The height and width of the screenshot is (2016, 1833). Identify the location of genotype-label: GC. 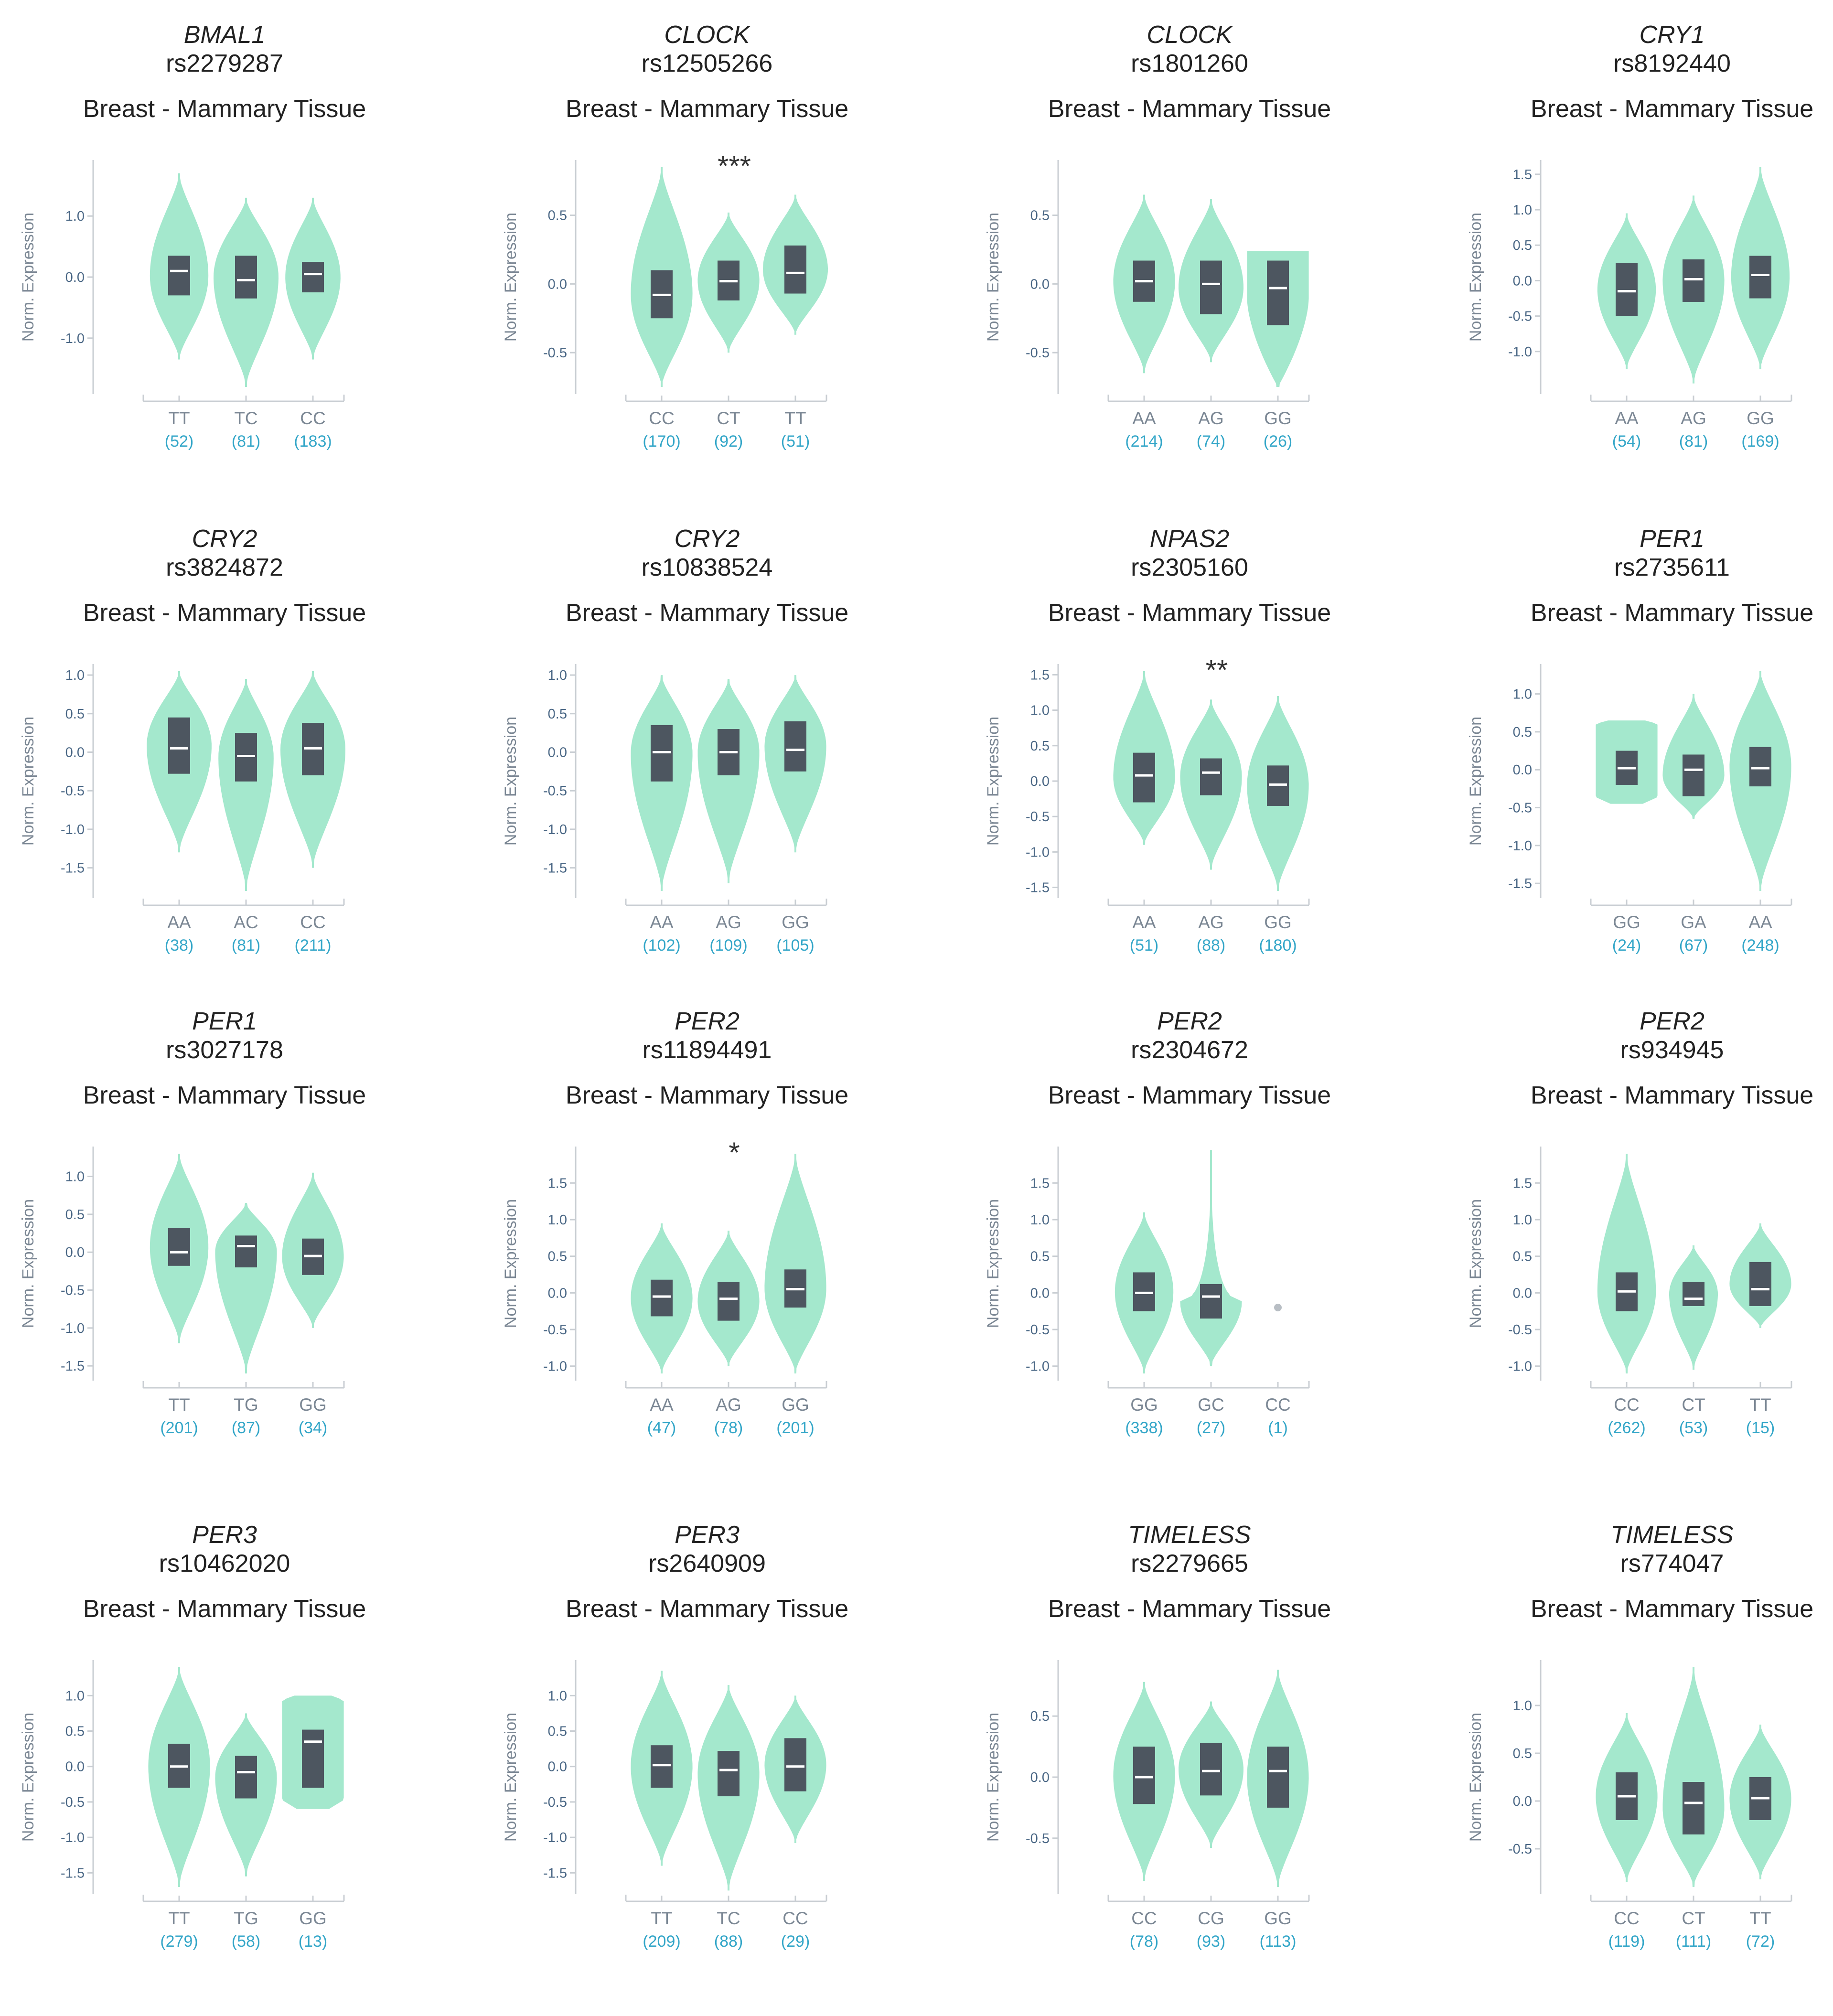
(1211, 1405).